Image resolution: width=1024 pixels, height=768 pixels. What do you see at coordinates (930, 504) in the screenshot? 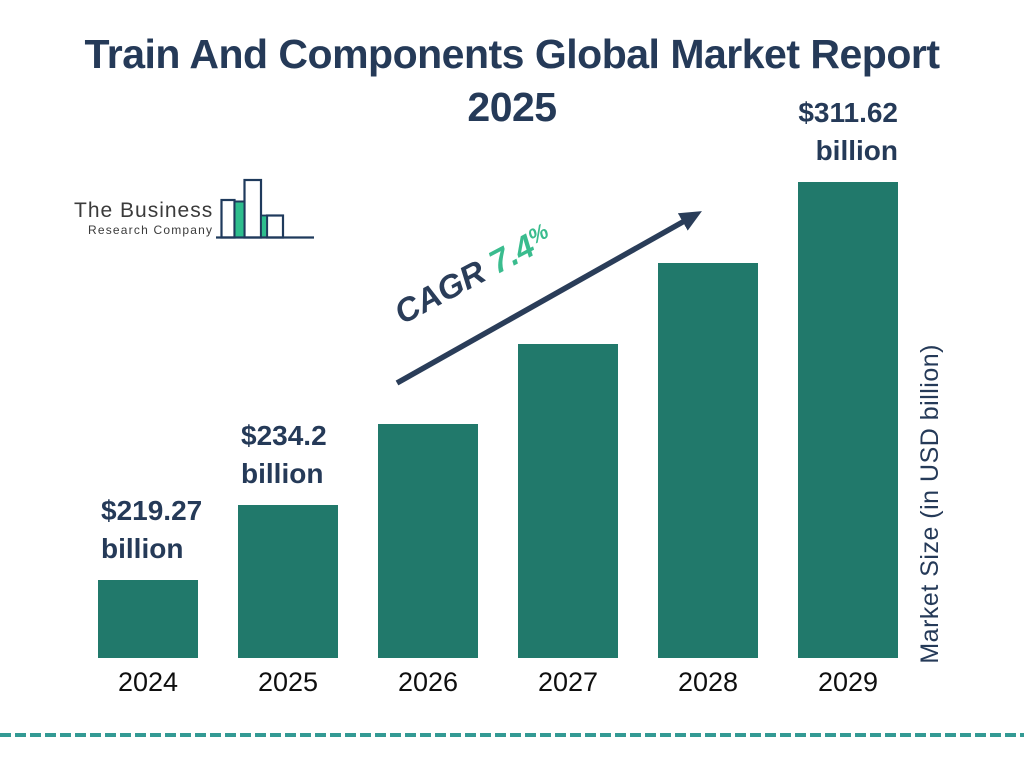
I see `y-axis-label: Market Size (in USD billion)` at bounding box center [930, 504].